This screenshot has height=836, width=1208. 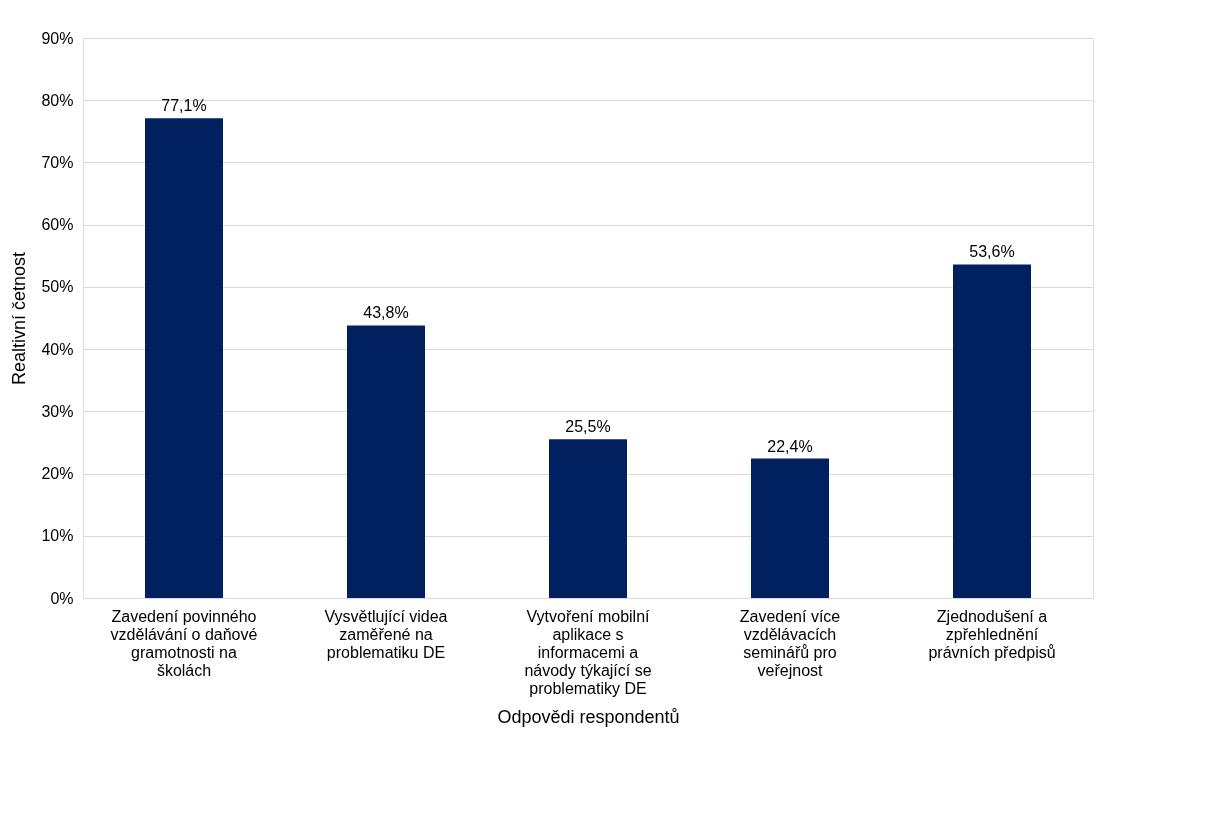 I want to click on data-label: 22,4%, so click(x=790, y=446).